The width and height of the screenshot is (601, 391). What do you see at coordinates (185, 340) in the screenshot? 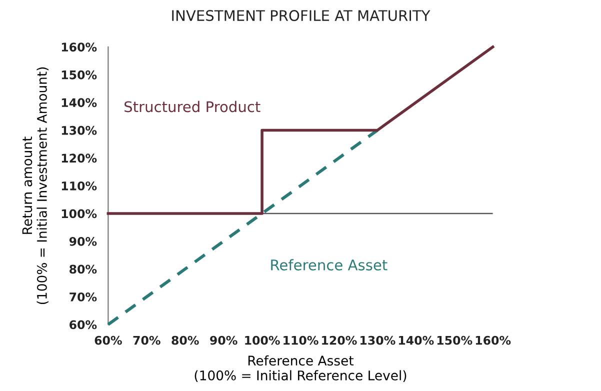
I see `x-tick-label: 80%` at bounding box center [185, 340].